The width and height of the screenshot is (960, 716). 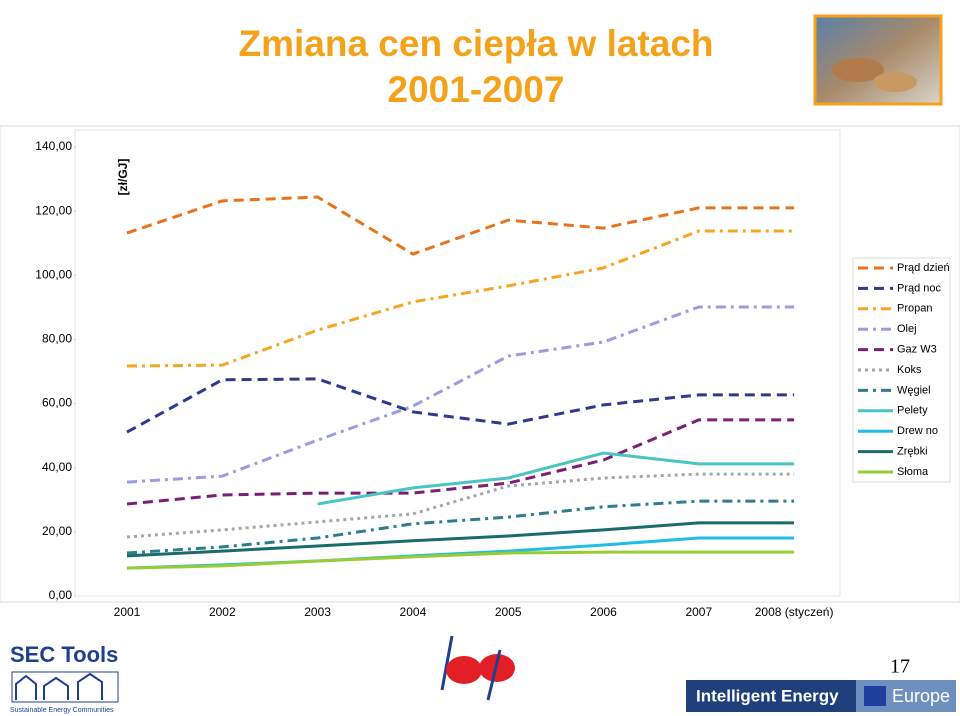 I want to click on photo, so click(x=878, y=60).